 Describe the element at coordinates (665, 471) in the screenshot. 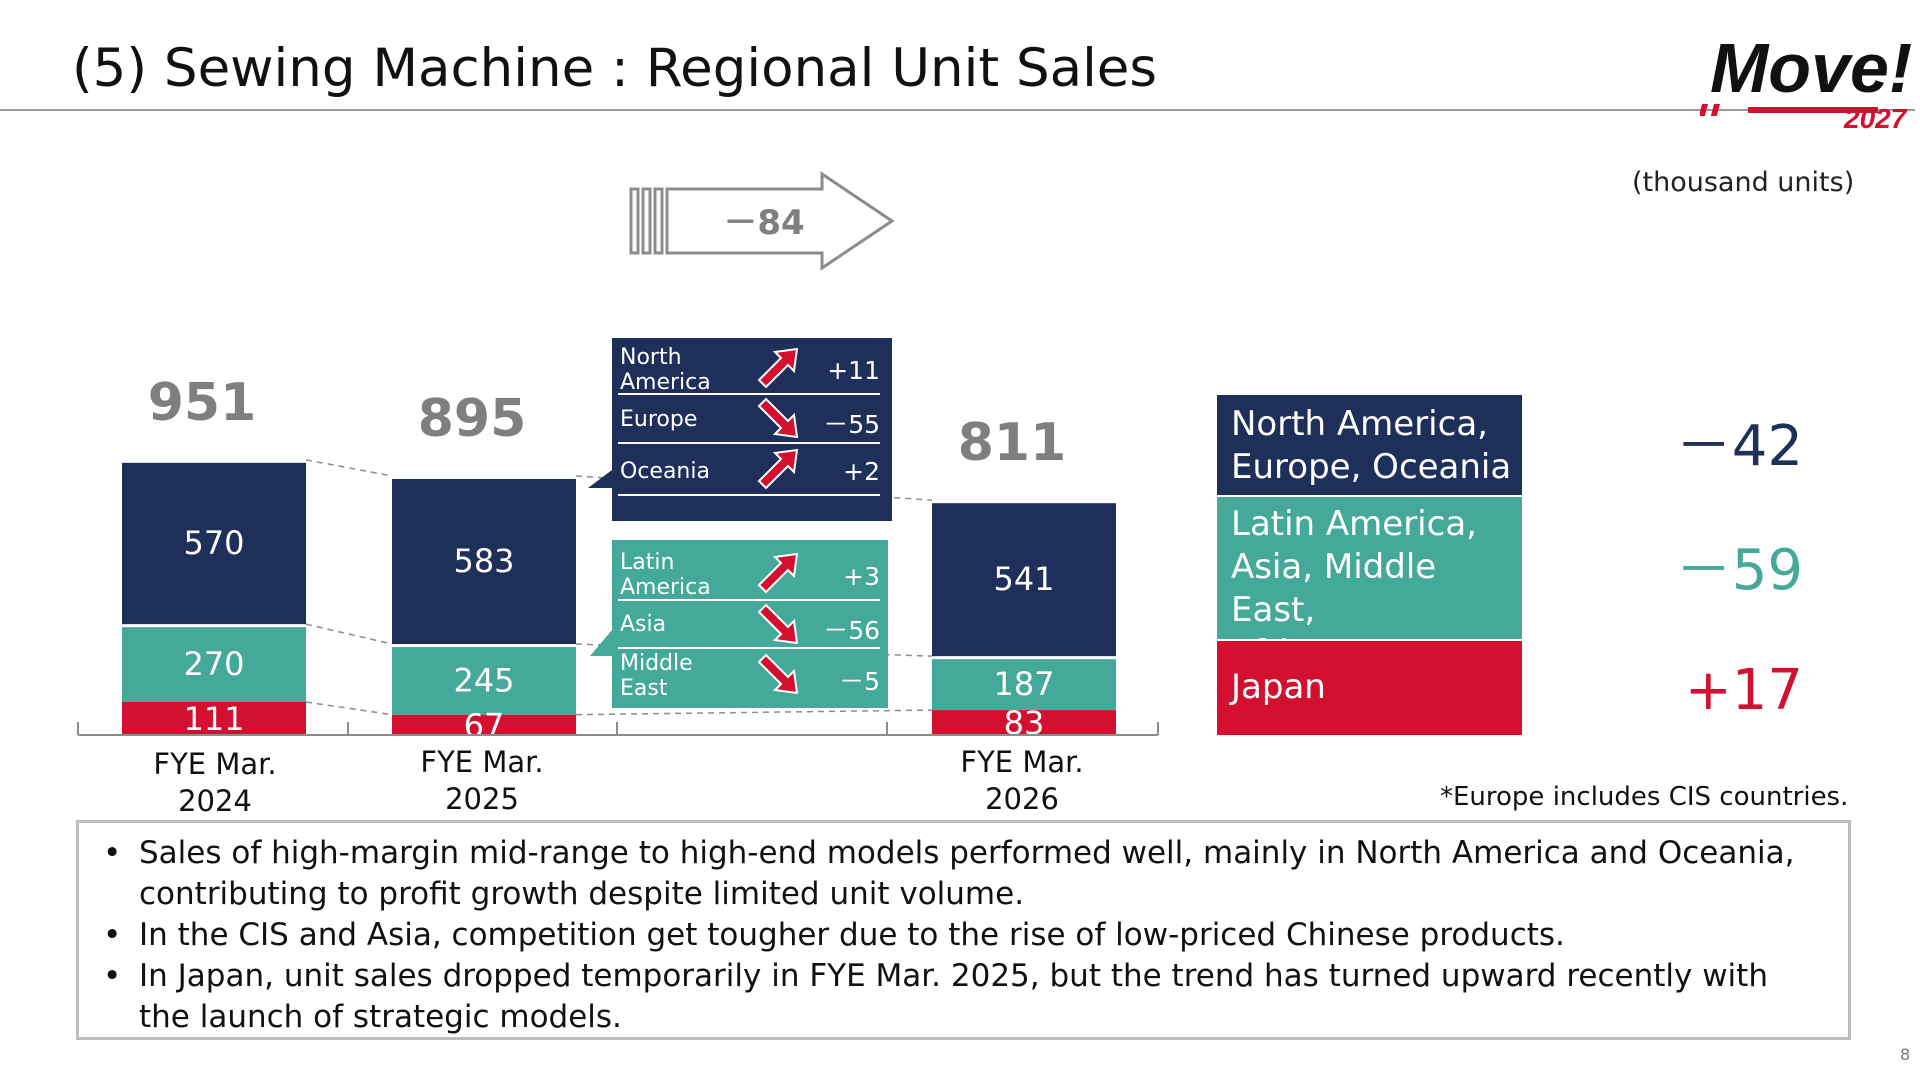

I see `region-name: Oceania` at that location.